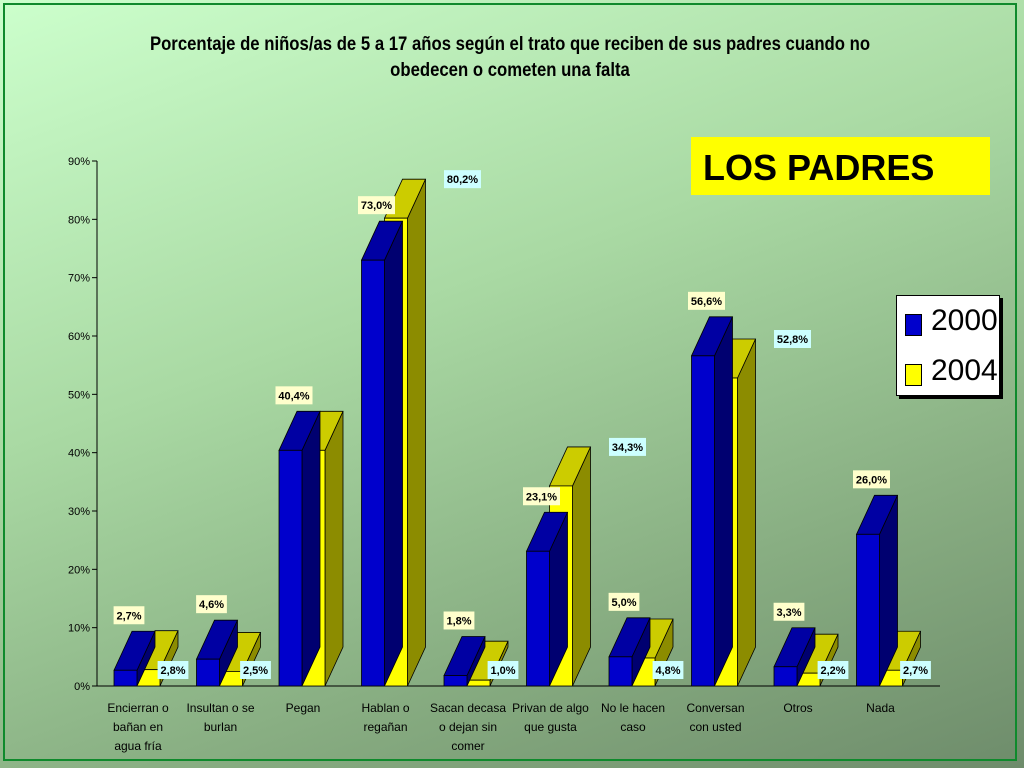 This screenshot has width=1024, height=768. Describe the element at coordinates (79, 279) in the screenshot. I see `y-tick-label: 70%` at that location.